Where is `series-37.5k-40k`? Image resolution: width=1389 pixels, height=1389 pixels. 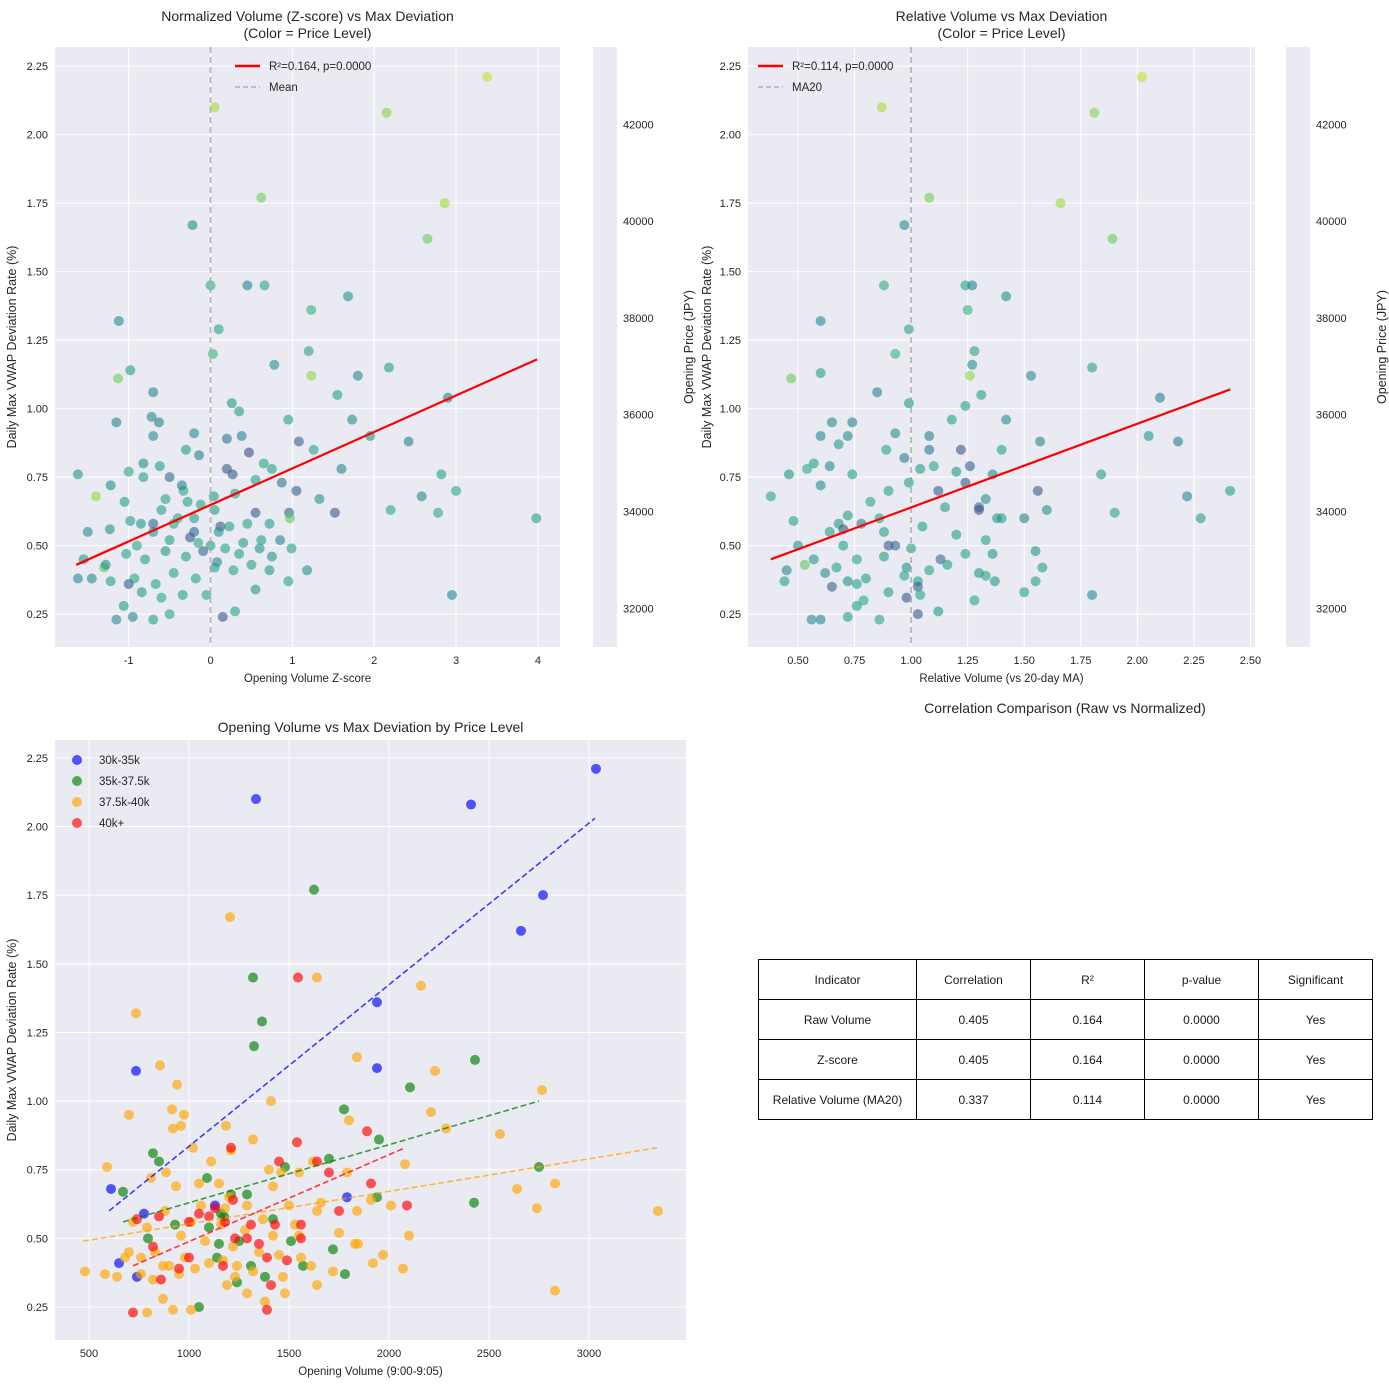
series-37.5k-40k is located at coordinates (371, 1115).